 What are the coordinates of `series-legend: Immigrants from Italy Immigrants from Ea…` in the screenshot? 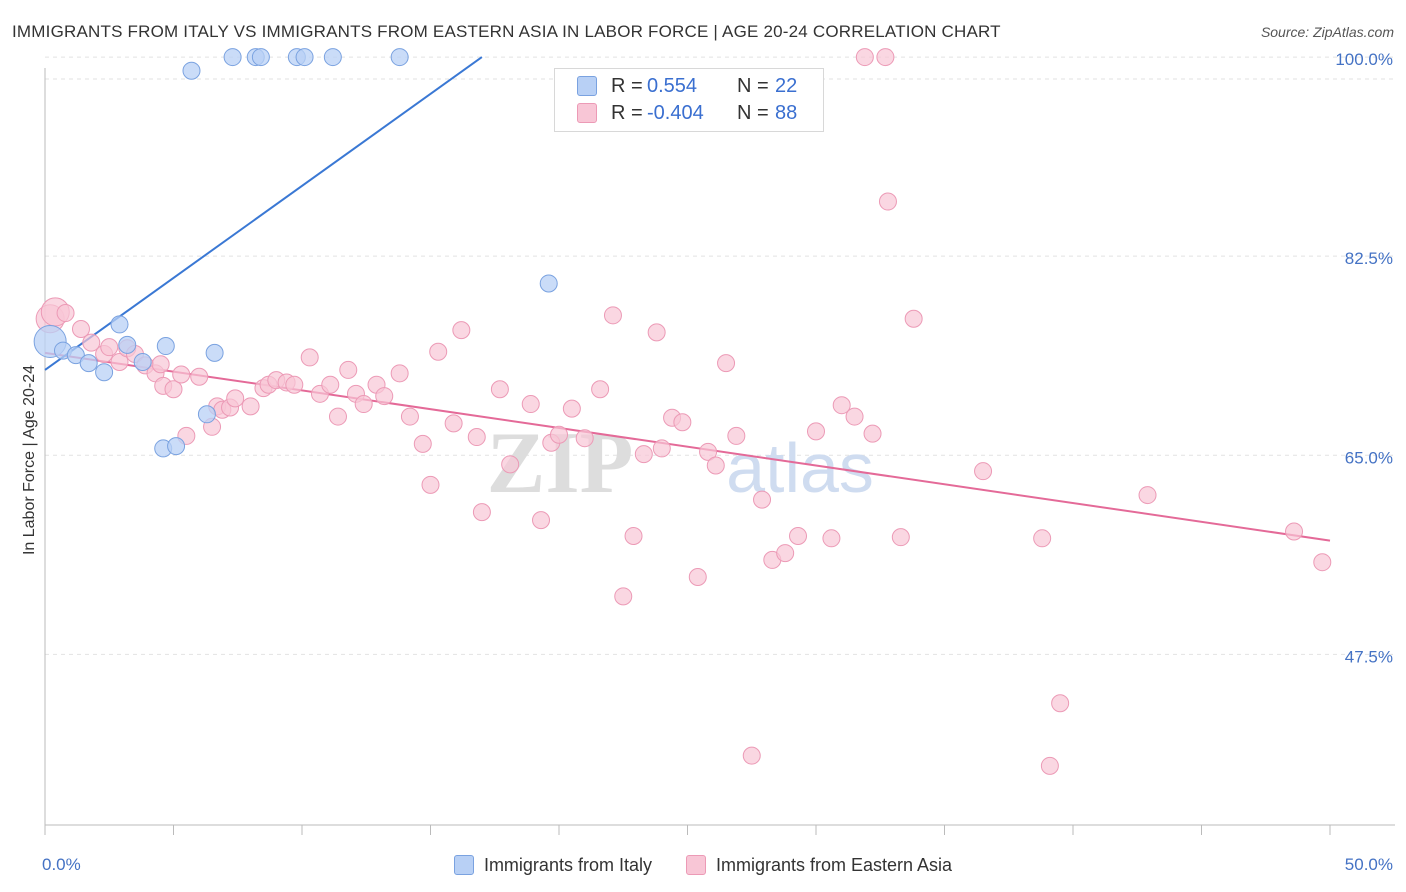 It's located at (703, 865).